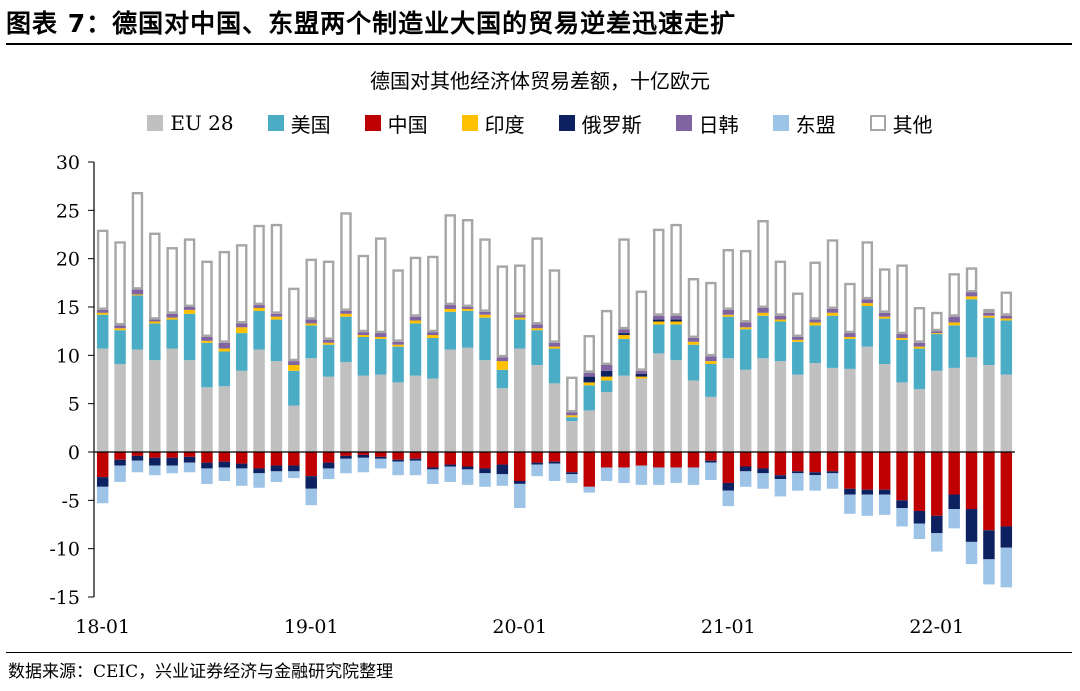  What do you see at coordinates (68, 211) in the screenshot?
I see `y-tick-label: 25` at bounding box center [68, 211].